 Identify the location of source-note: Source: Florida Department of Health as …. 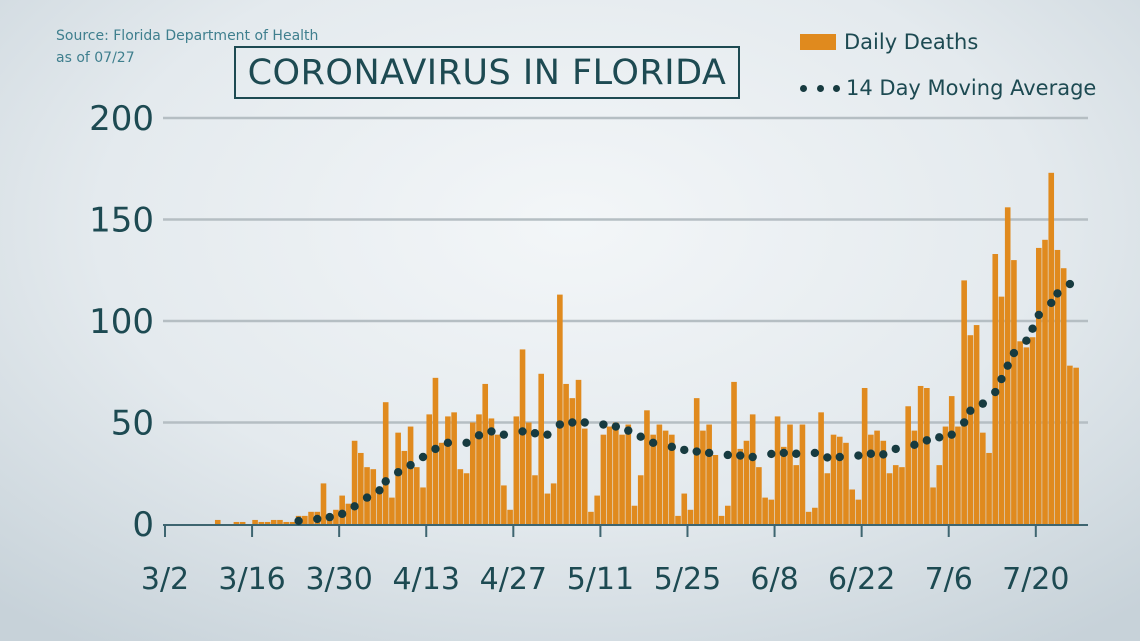
(187, 47).